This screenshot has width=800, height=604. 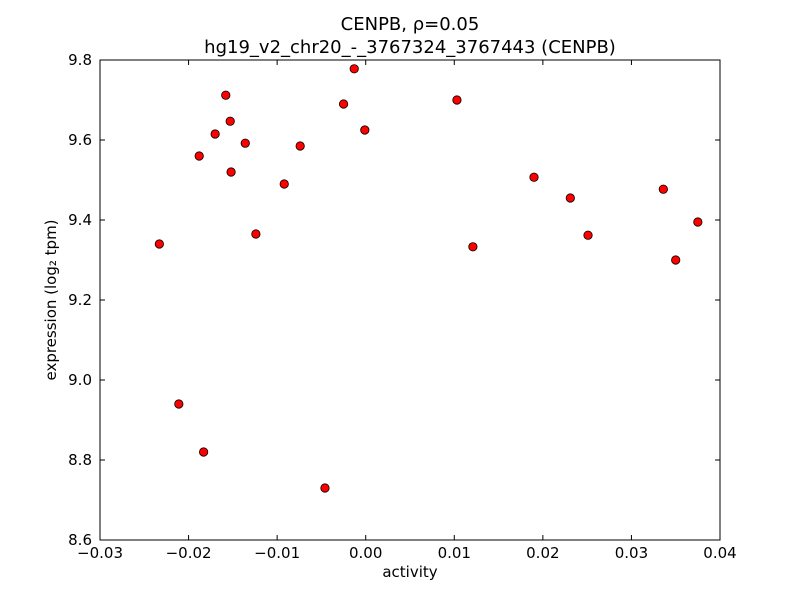 What do you see at coordinates (80, 380) in the screenshot?
I see `y-tick-label: 9.0` at bounding box center [80, 380].